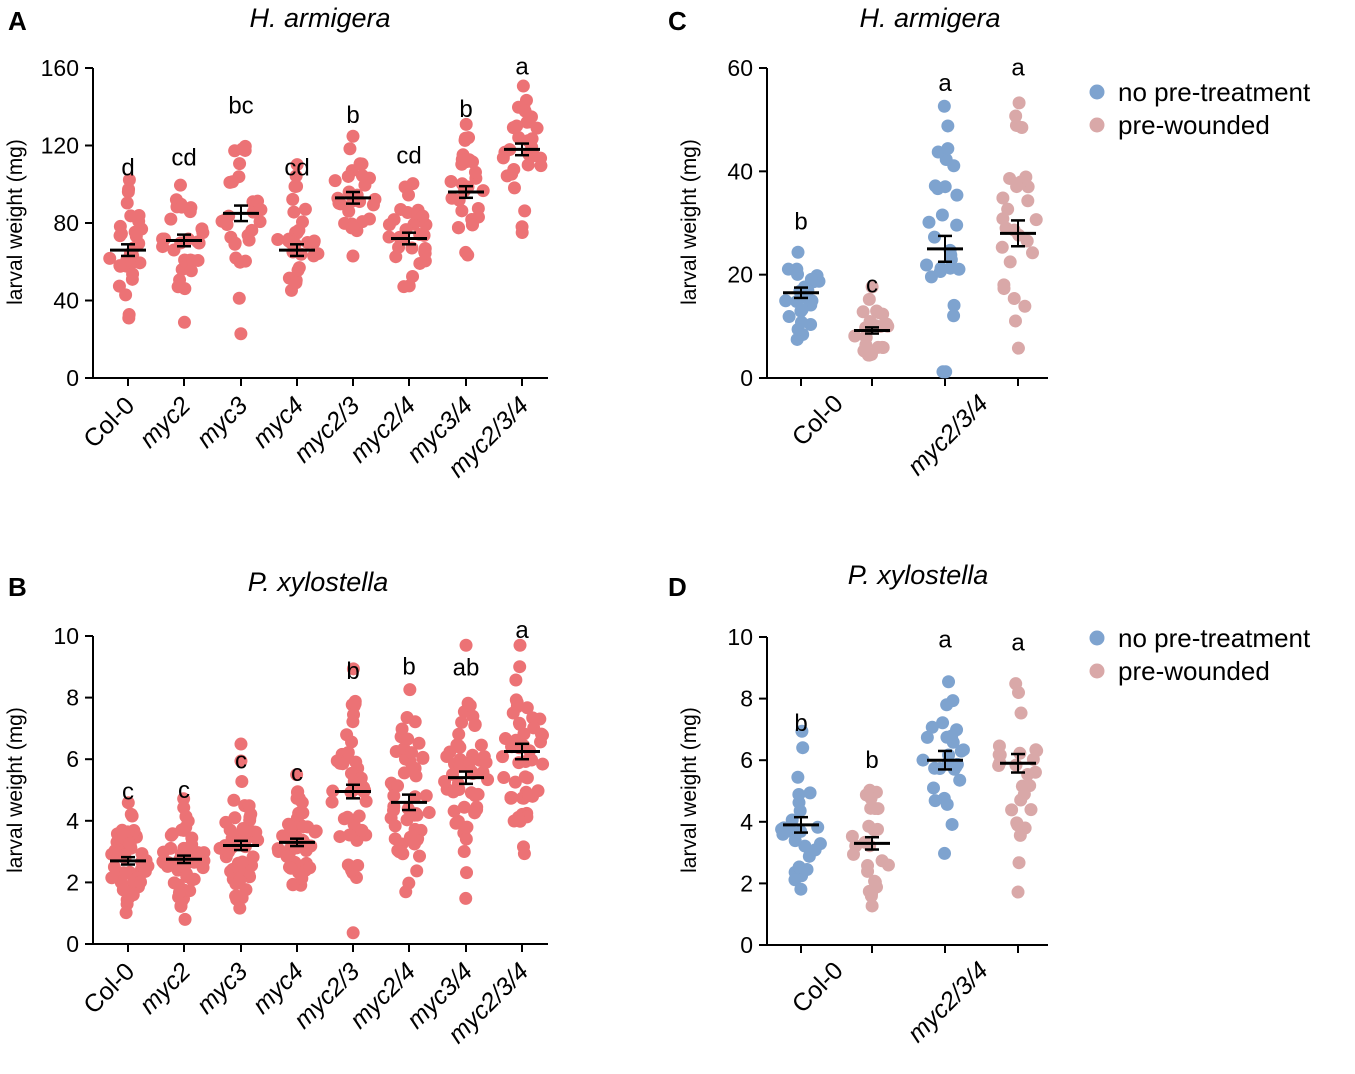 The width and height of the screenshot is (1355, 1074). I want to click on panel-label: A, so click(17, 21).